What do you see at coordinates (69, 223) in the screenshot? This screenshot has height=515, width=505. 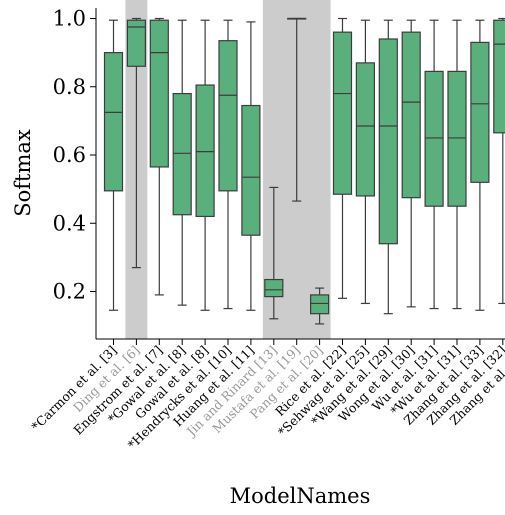 I see `y-tick-label: 0.4` at bounding box center [69, 223].